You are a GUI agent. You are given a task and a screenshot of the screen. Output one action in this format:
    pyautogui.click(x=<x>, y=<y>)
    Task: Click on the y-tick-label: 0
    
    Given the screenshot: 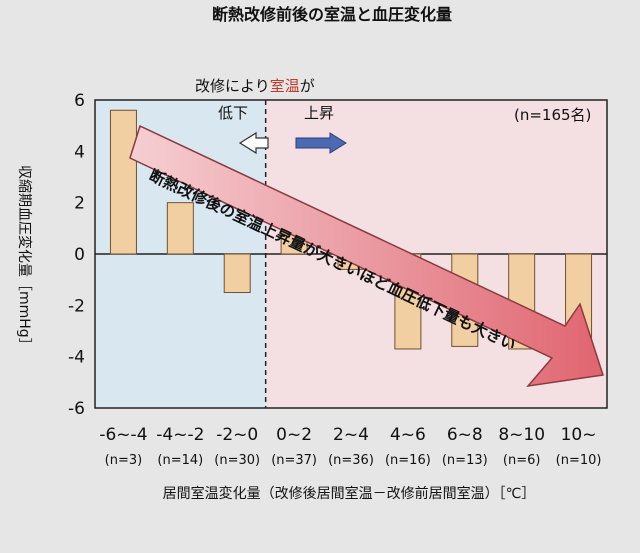 What is the action you would take?
    pyautogui.click(x=79, y=255)
    